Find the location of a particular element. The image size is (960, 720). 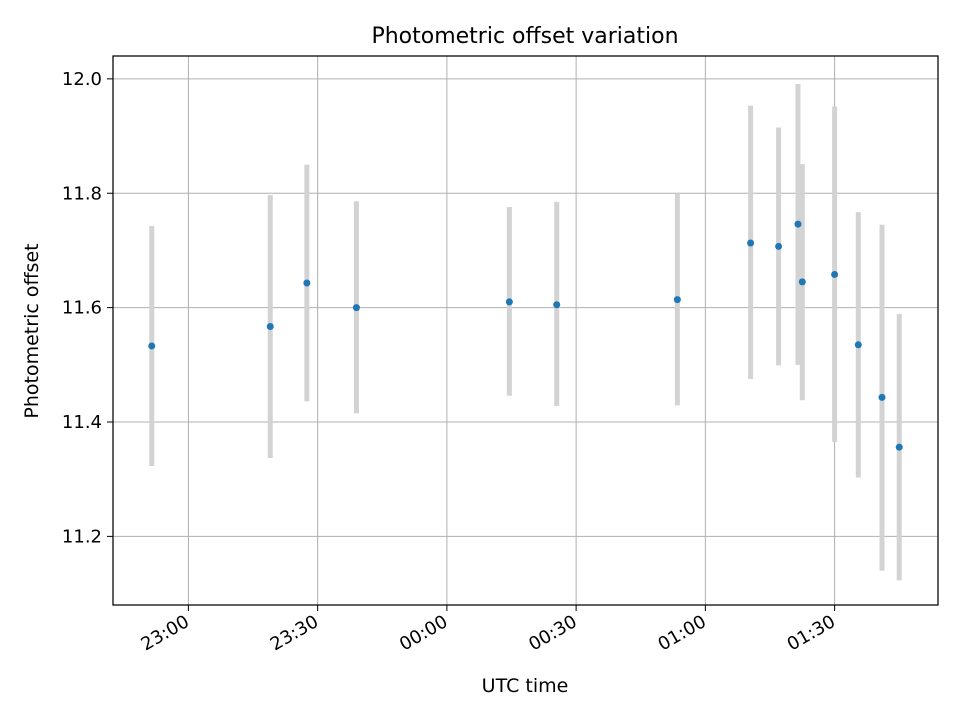

chart-title: Photometric offset variation is located at coordinates (524, 36).